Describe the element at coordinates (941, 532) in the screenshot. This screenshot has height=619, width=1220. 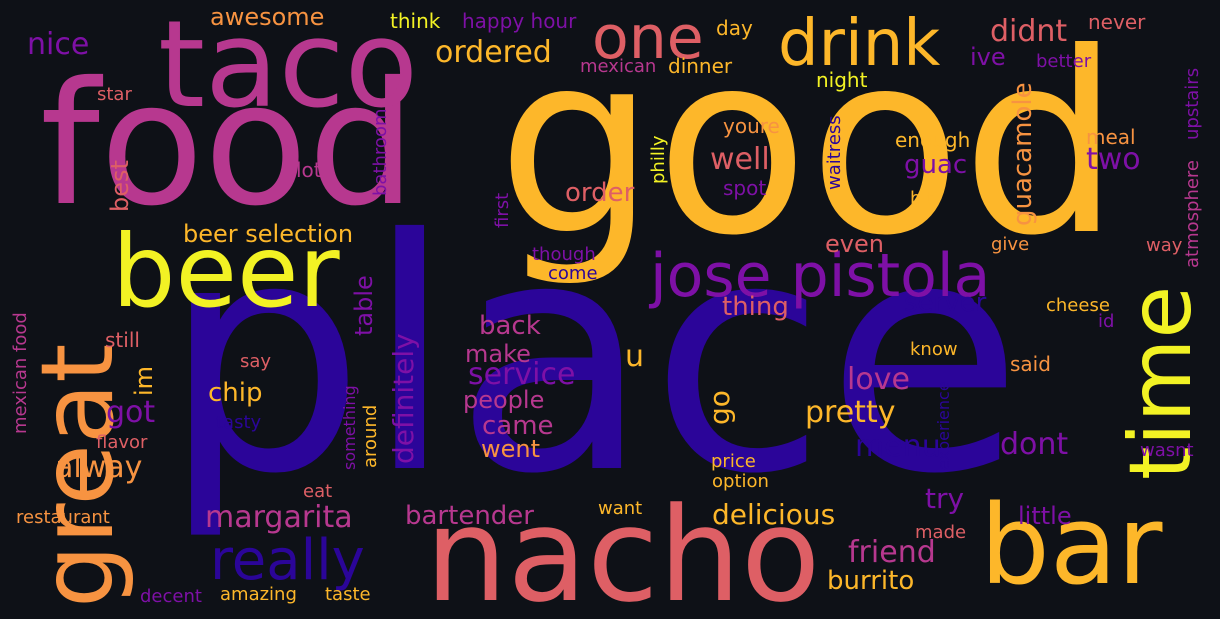
I see `word-made: made` at that location.